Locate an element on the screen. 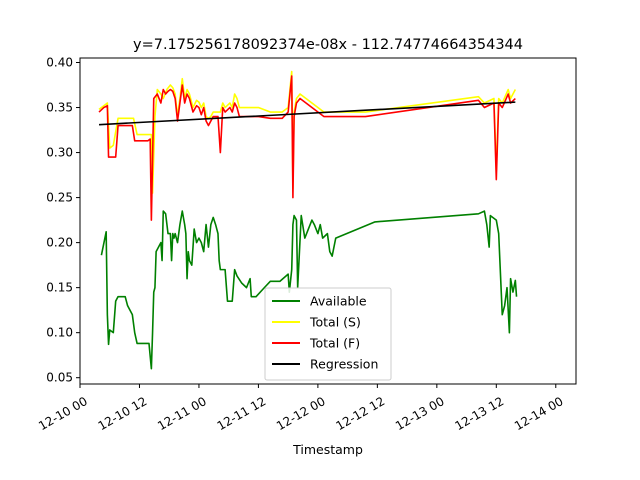 This screenshot has width=640, height=480. y-tick-label: 0.35 is located at coordinates (59, 108).